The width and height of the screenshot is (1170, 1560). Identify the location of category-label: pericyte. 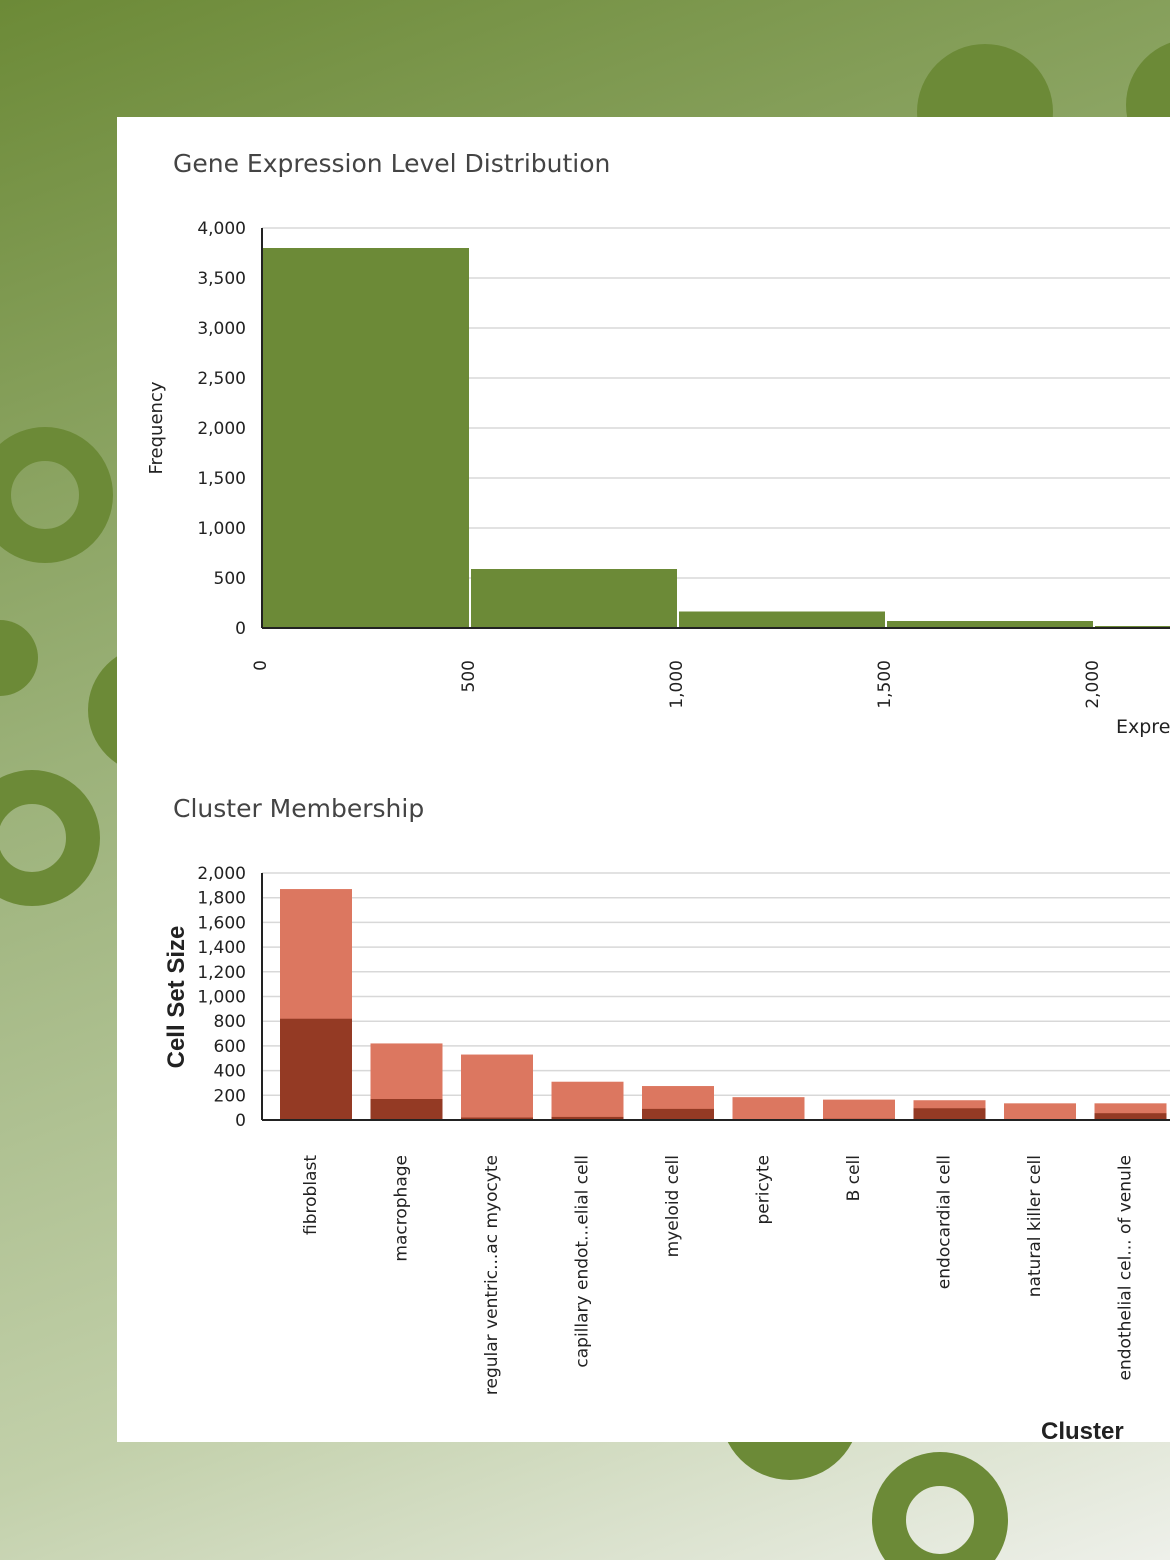
(764, 1190).